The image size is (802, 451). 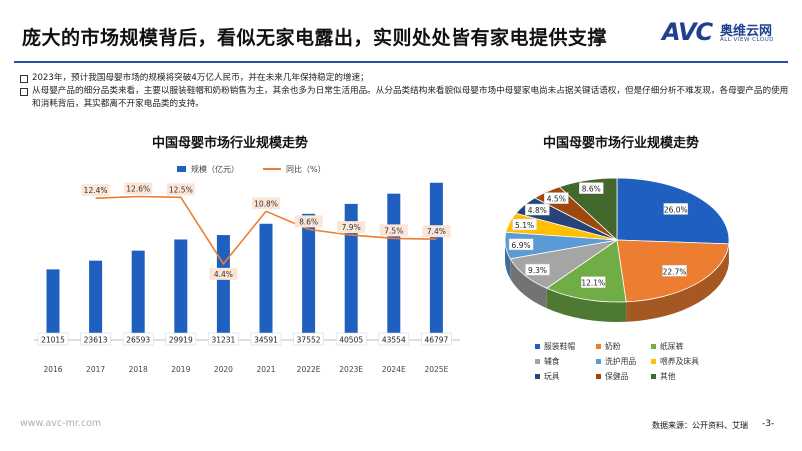 I want to click on x-tick-label: 2016, so click(x=52, y=369).